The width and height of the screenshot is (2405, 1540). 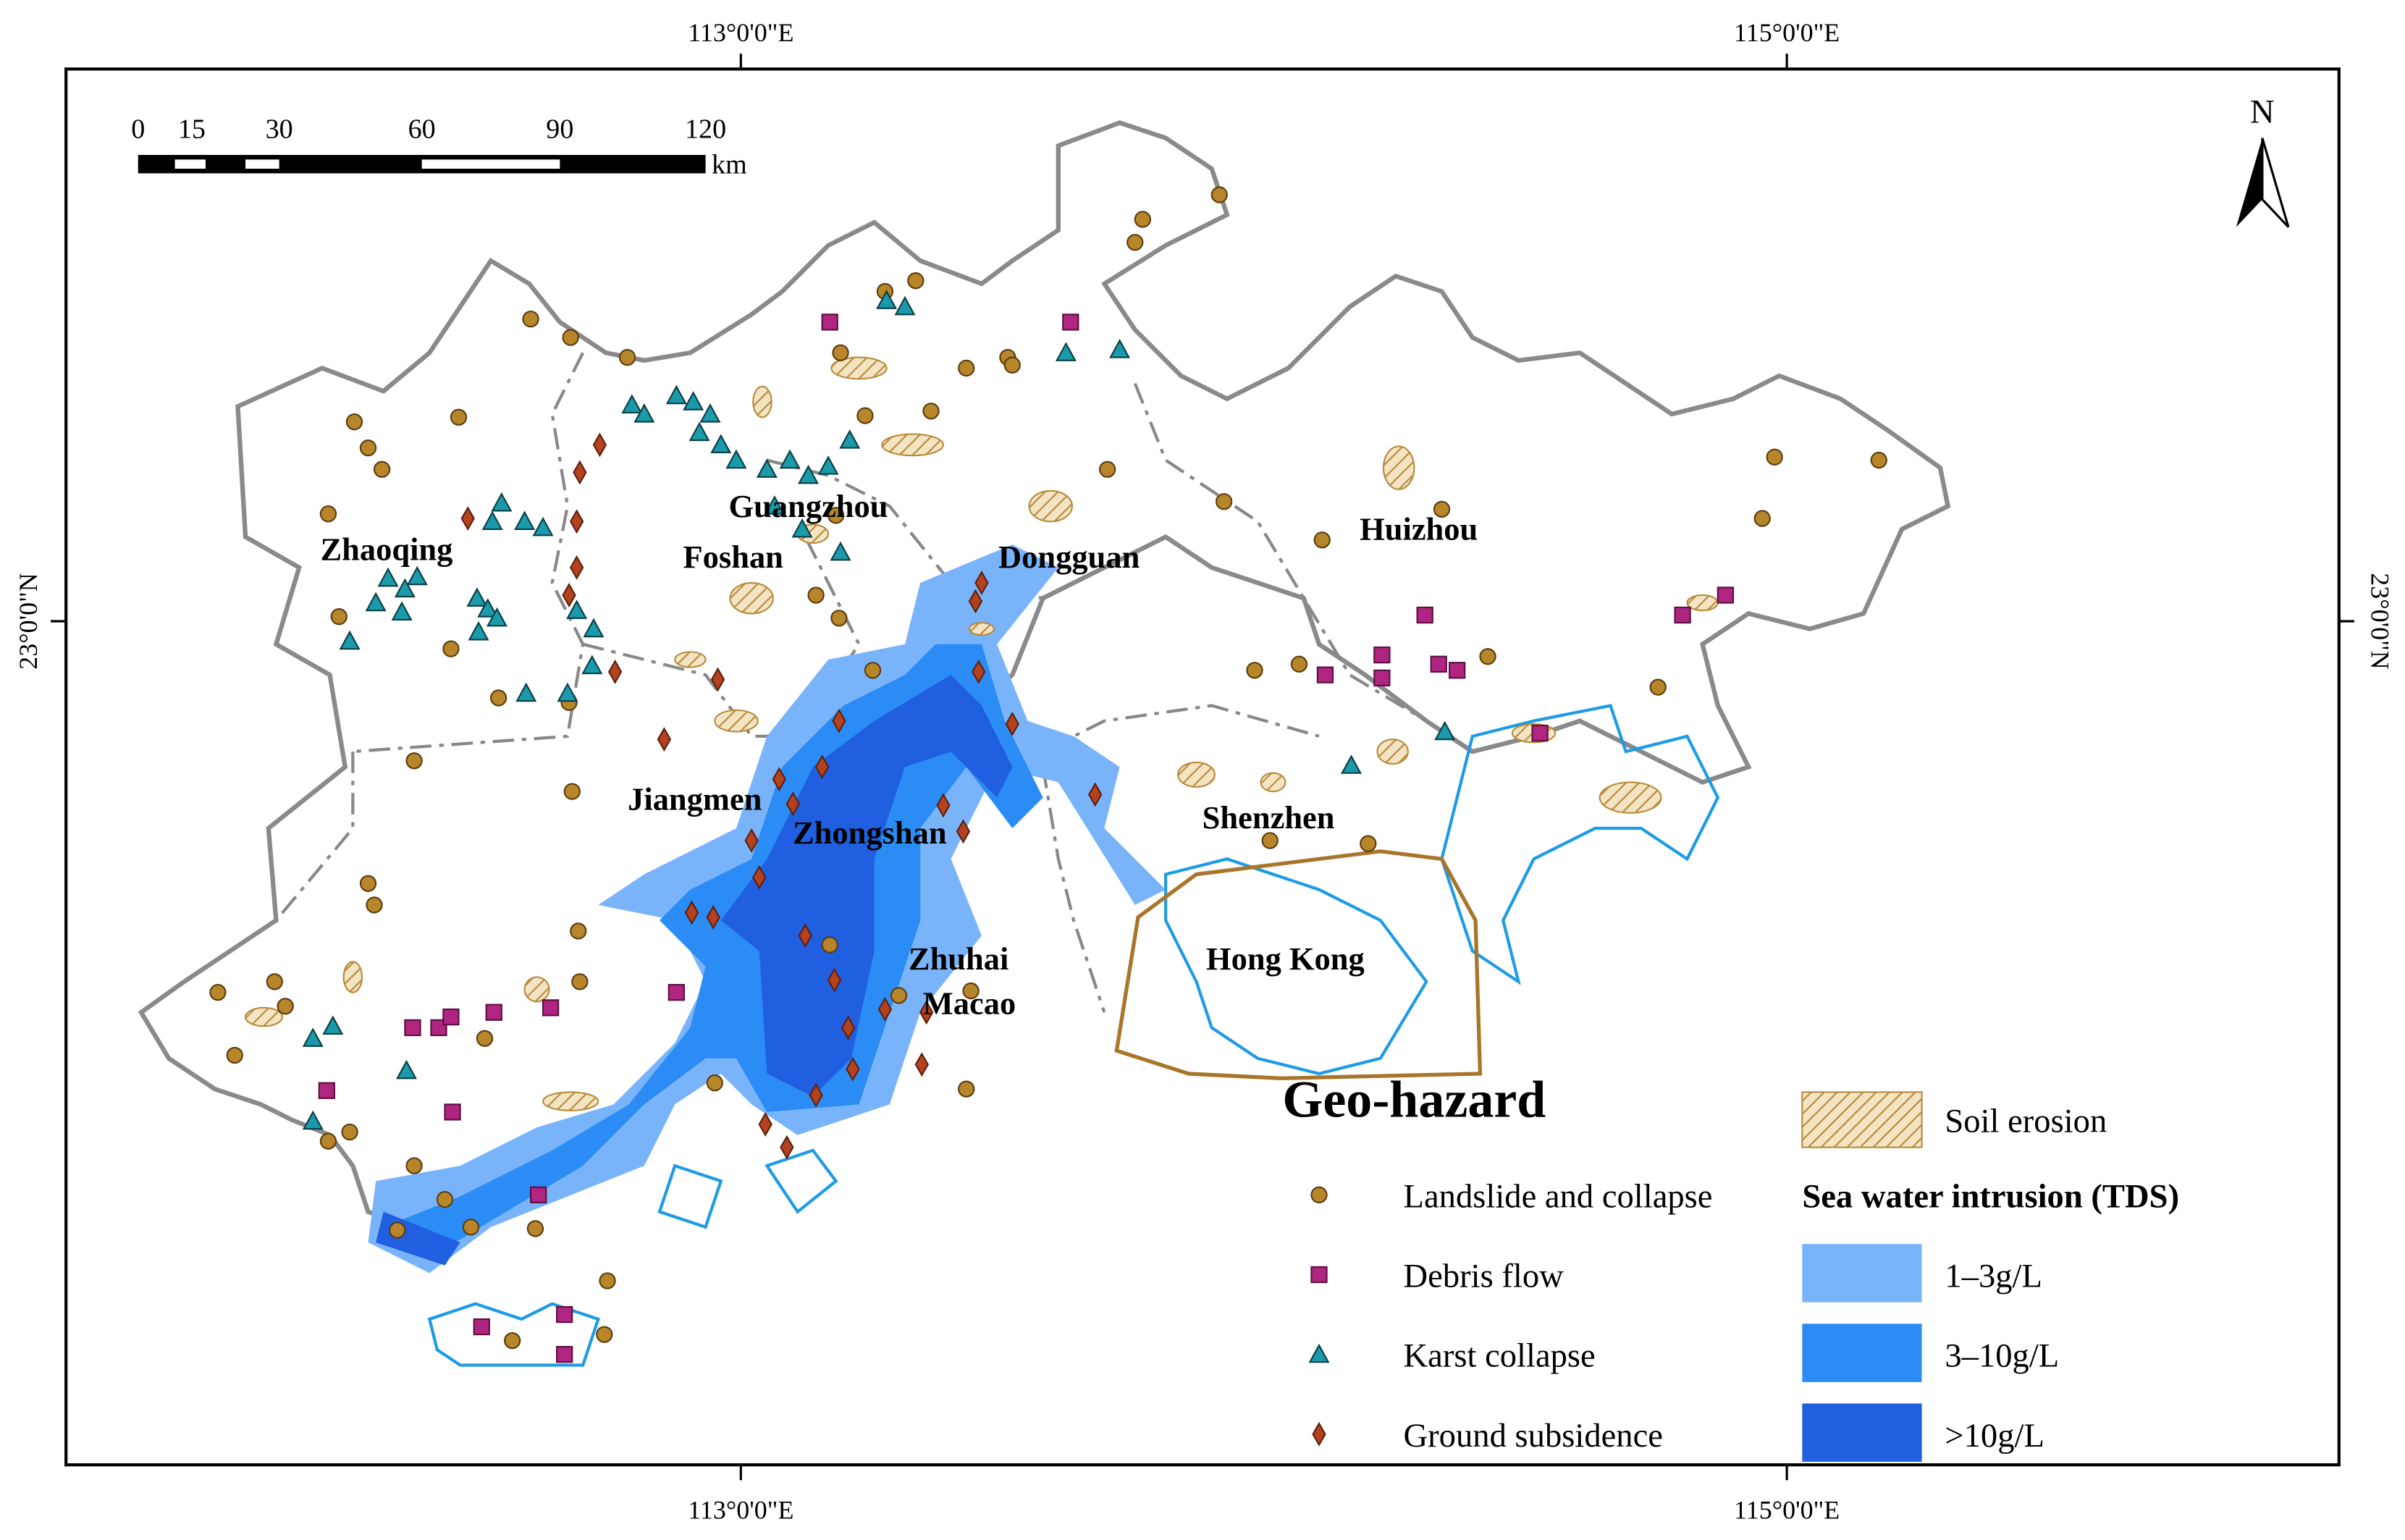 I want to click on scale-label: 0, so click(x=138, y=129).